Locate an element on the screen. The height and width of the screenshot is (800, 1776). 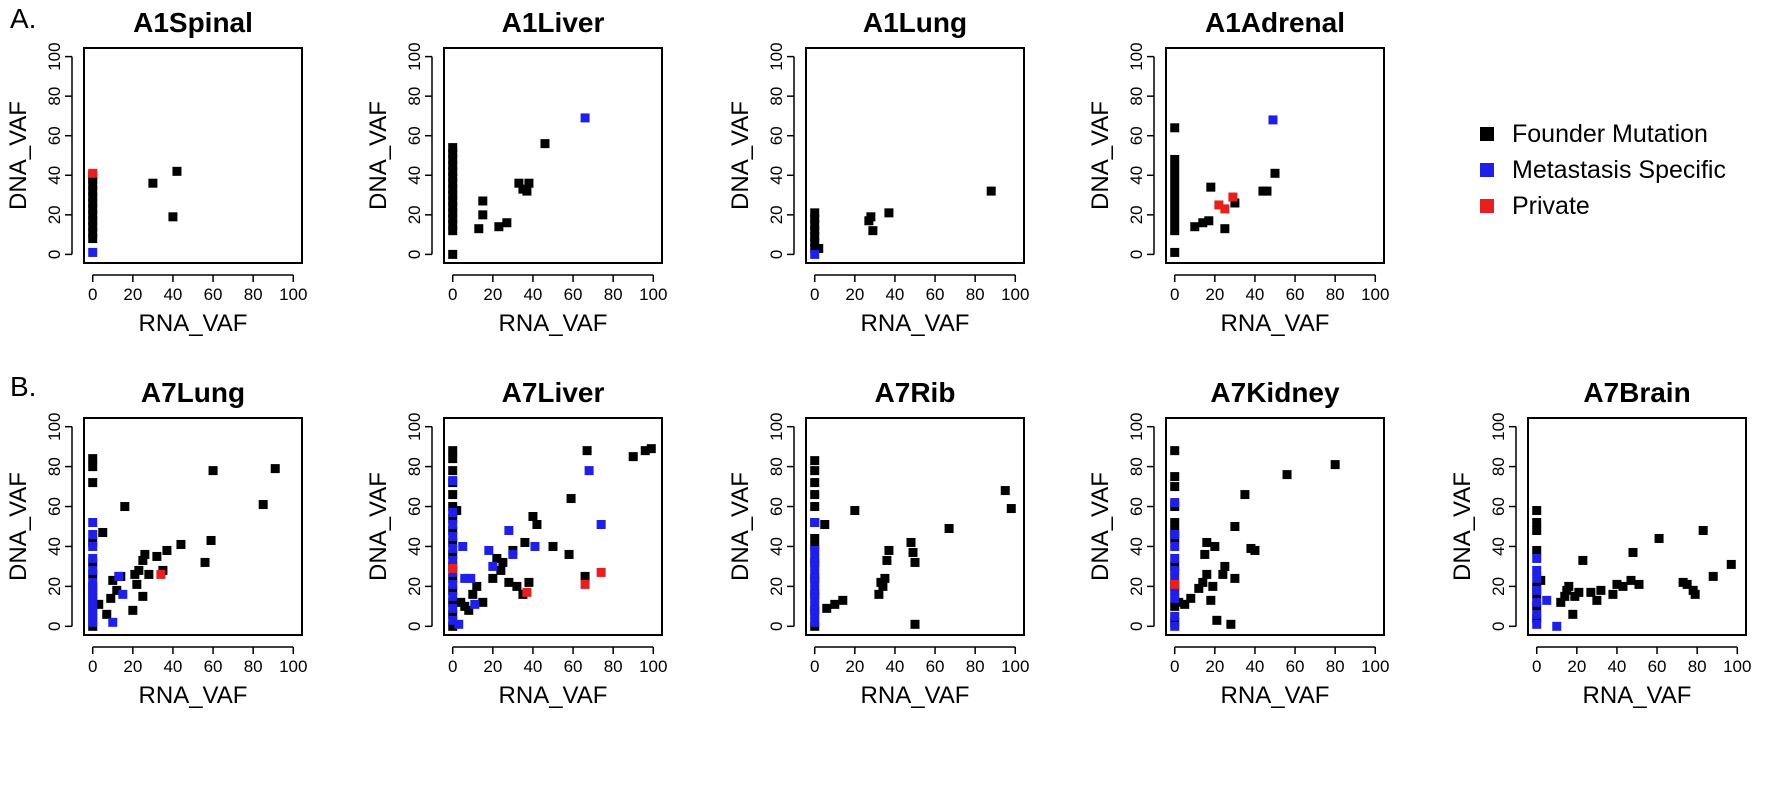
y-tick-label-a1lung-40: 40 is located at coordinates (776, 175).